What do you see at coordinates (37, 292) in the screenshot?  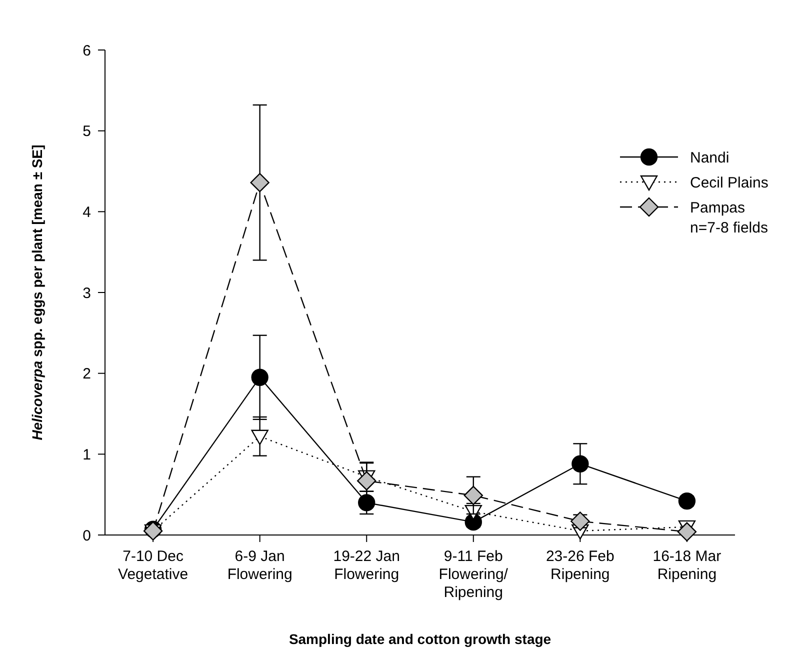 I see `y-axis-title: Helicoverpa spp. eggs per plant [mean ± SE]` at bounding box center [37, 292].